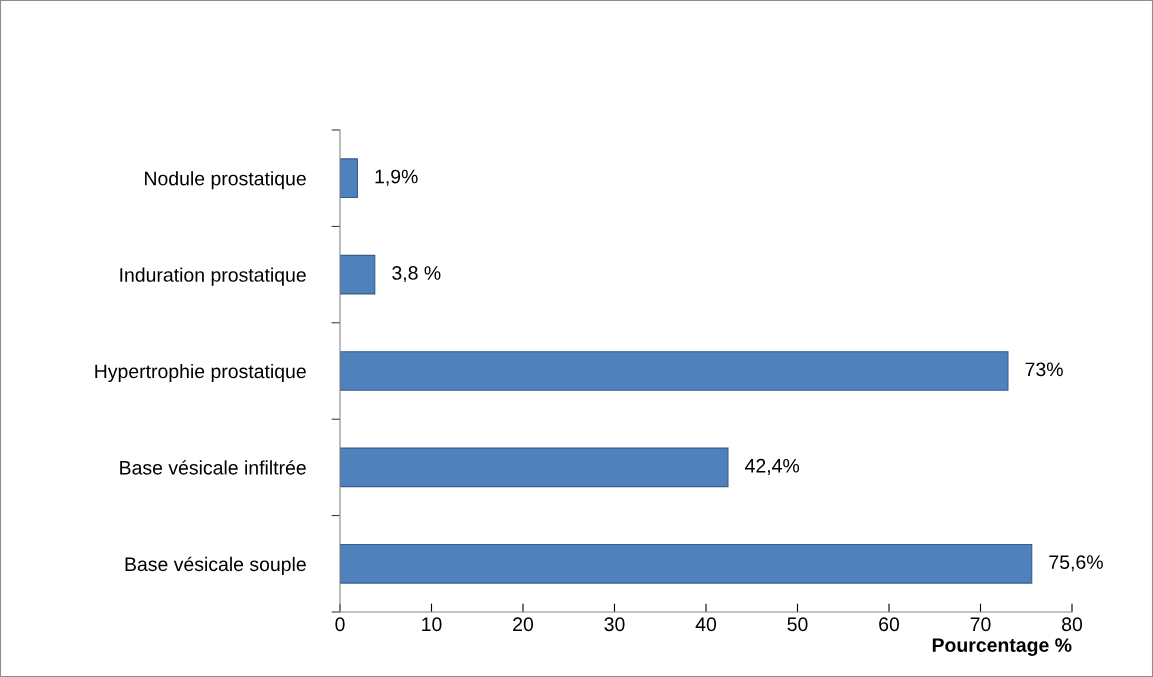 The height and width of the screenshot is (677, 1153). Describe the element at coordinates (1076, 563) in the screenshot. I see `data-label: 75,6%` at that location.